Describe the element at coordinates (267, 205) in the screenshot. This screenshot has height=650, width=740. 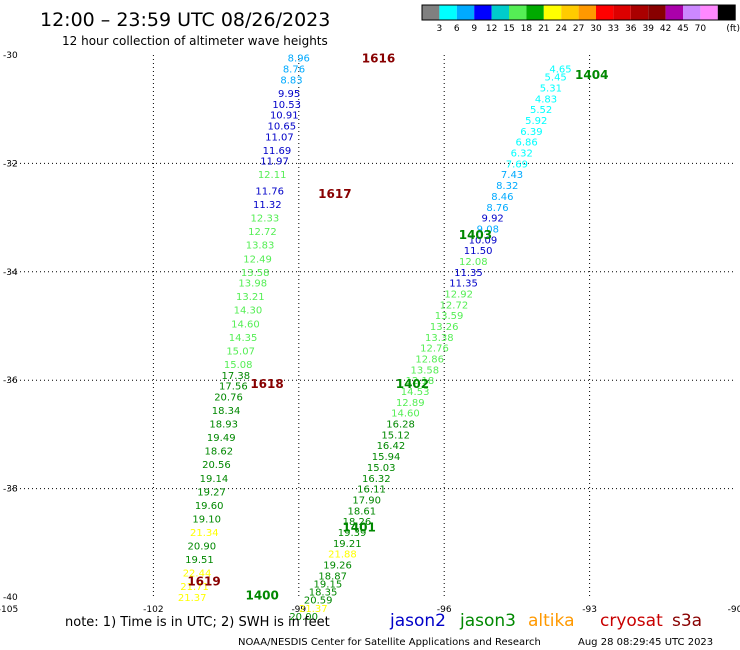
I see `swh-value: 11.32` at that location.